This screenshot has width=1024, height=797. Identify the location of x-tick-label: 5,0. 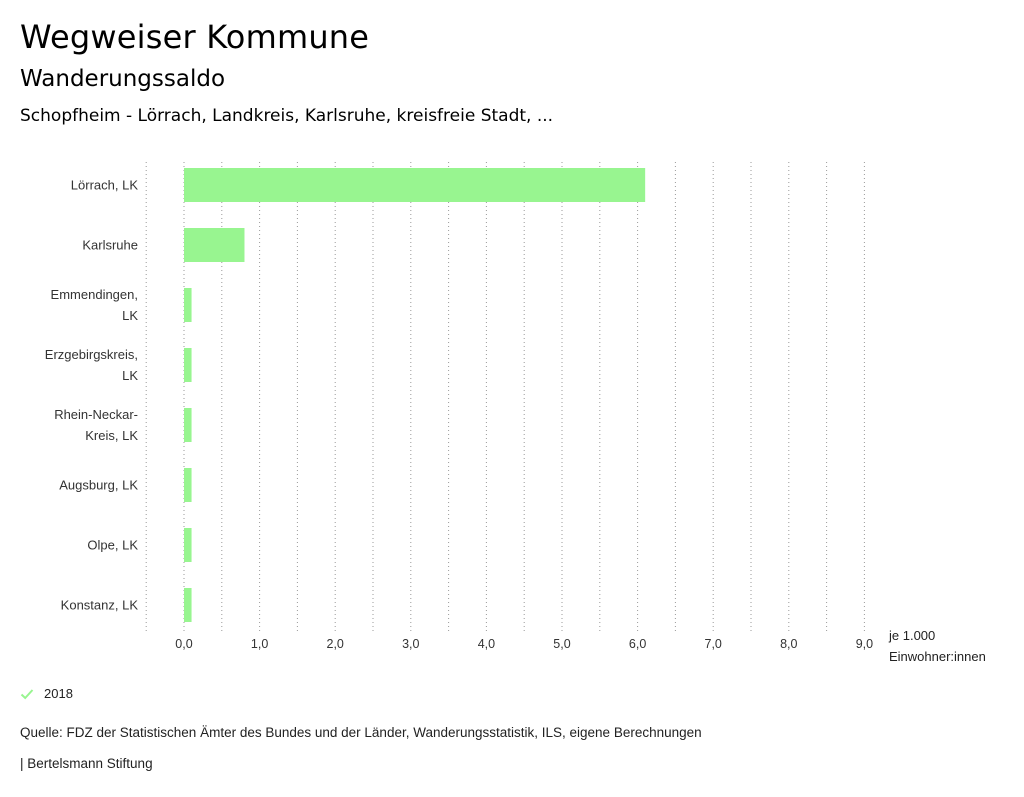
(561, 644).